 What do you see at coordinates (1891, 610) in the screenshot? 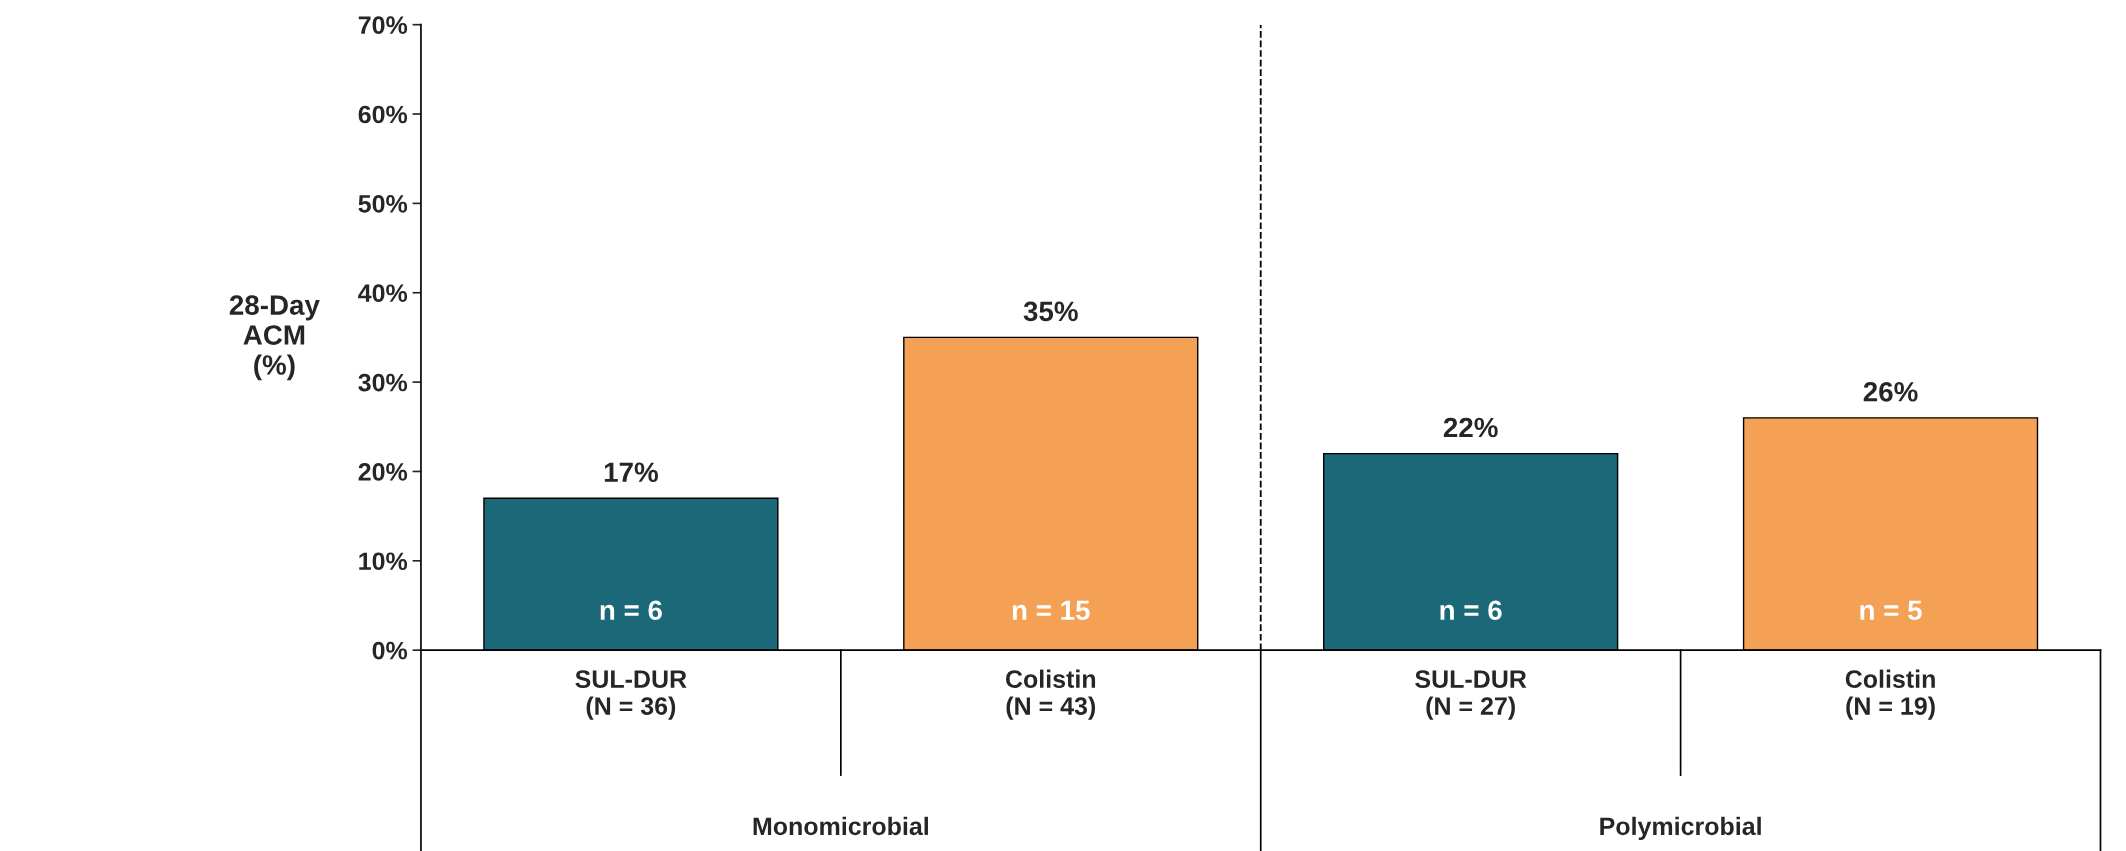
I see `annotation: n = 5` at bounding box center [1891, 610].